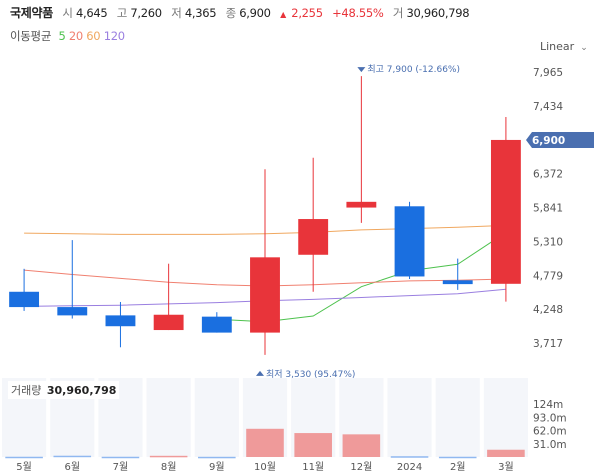 The width and height of the screenshot is (600, 472). I want to click on close-value: 6,900, so click(255, 13).